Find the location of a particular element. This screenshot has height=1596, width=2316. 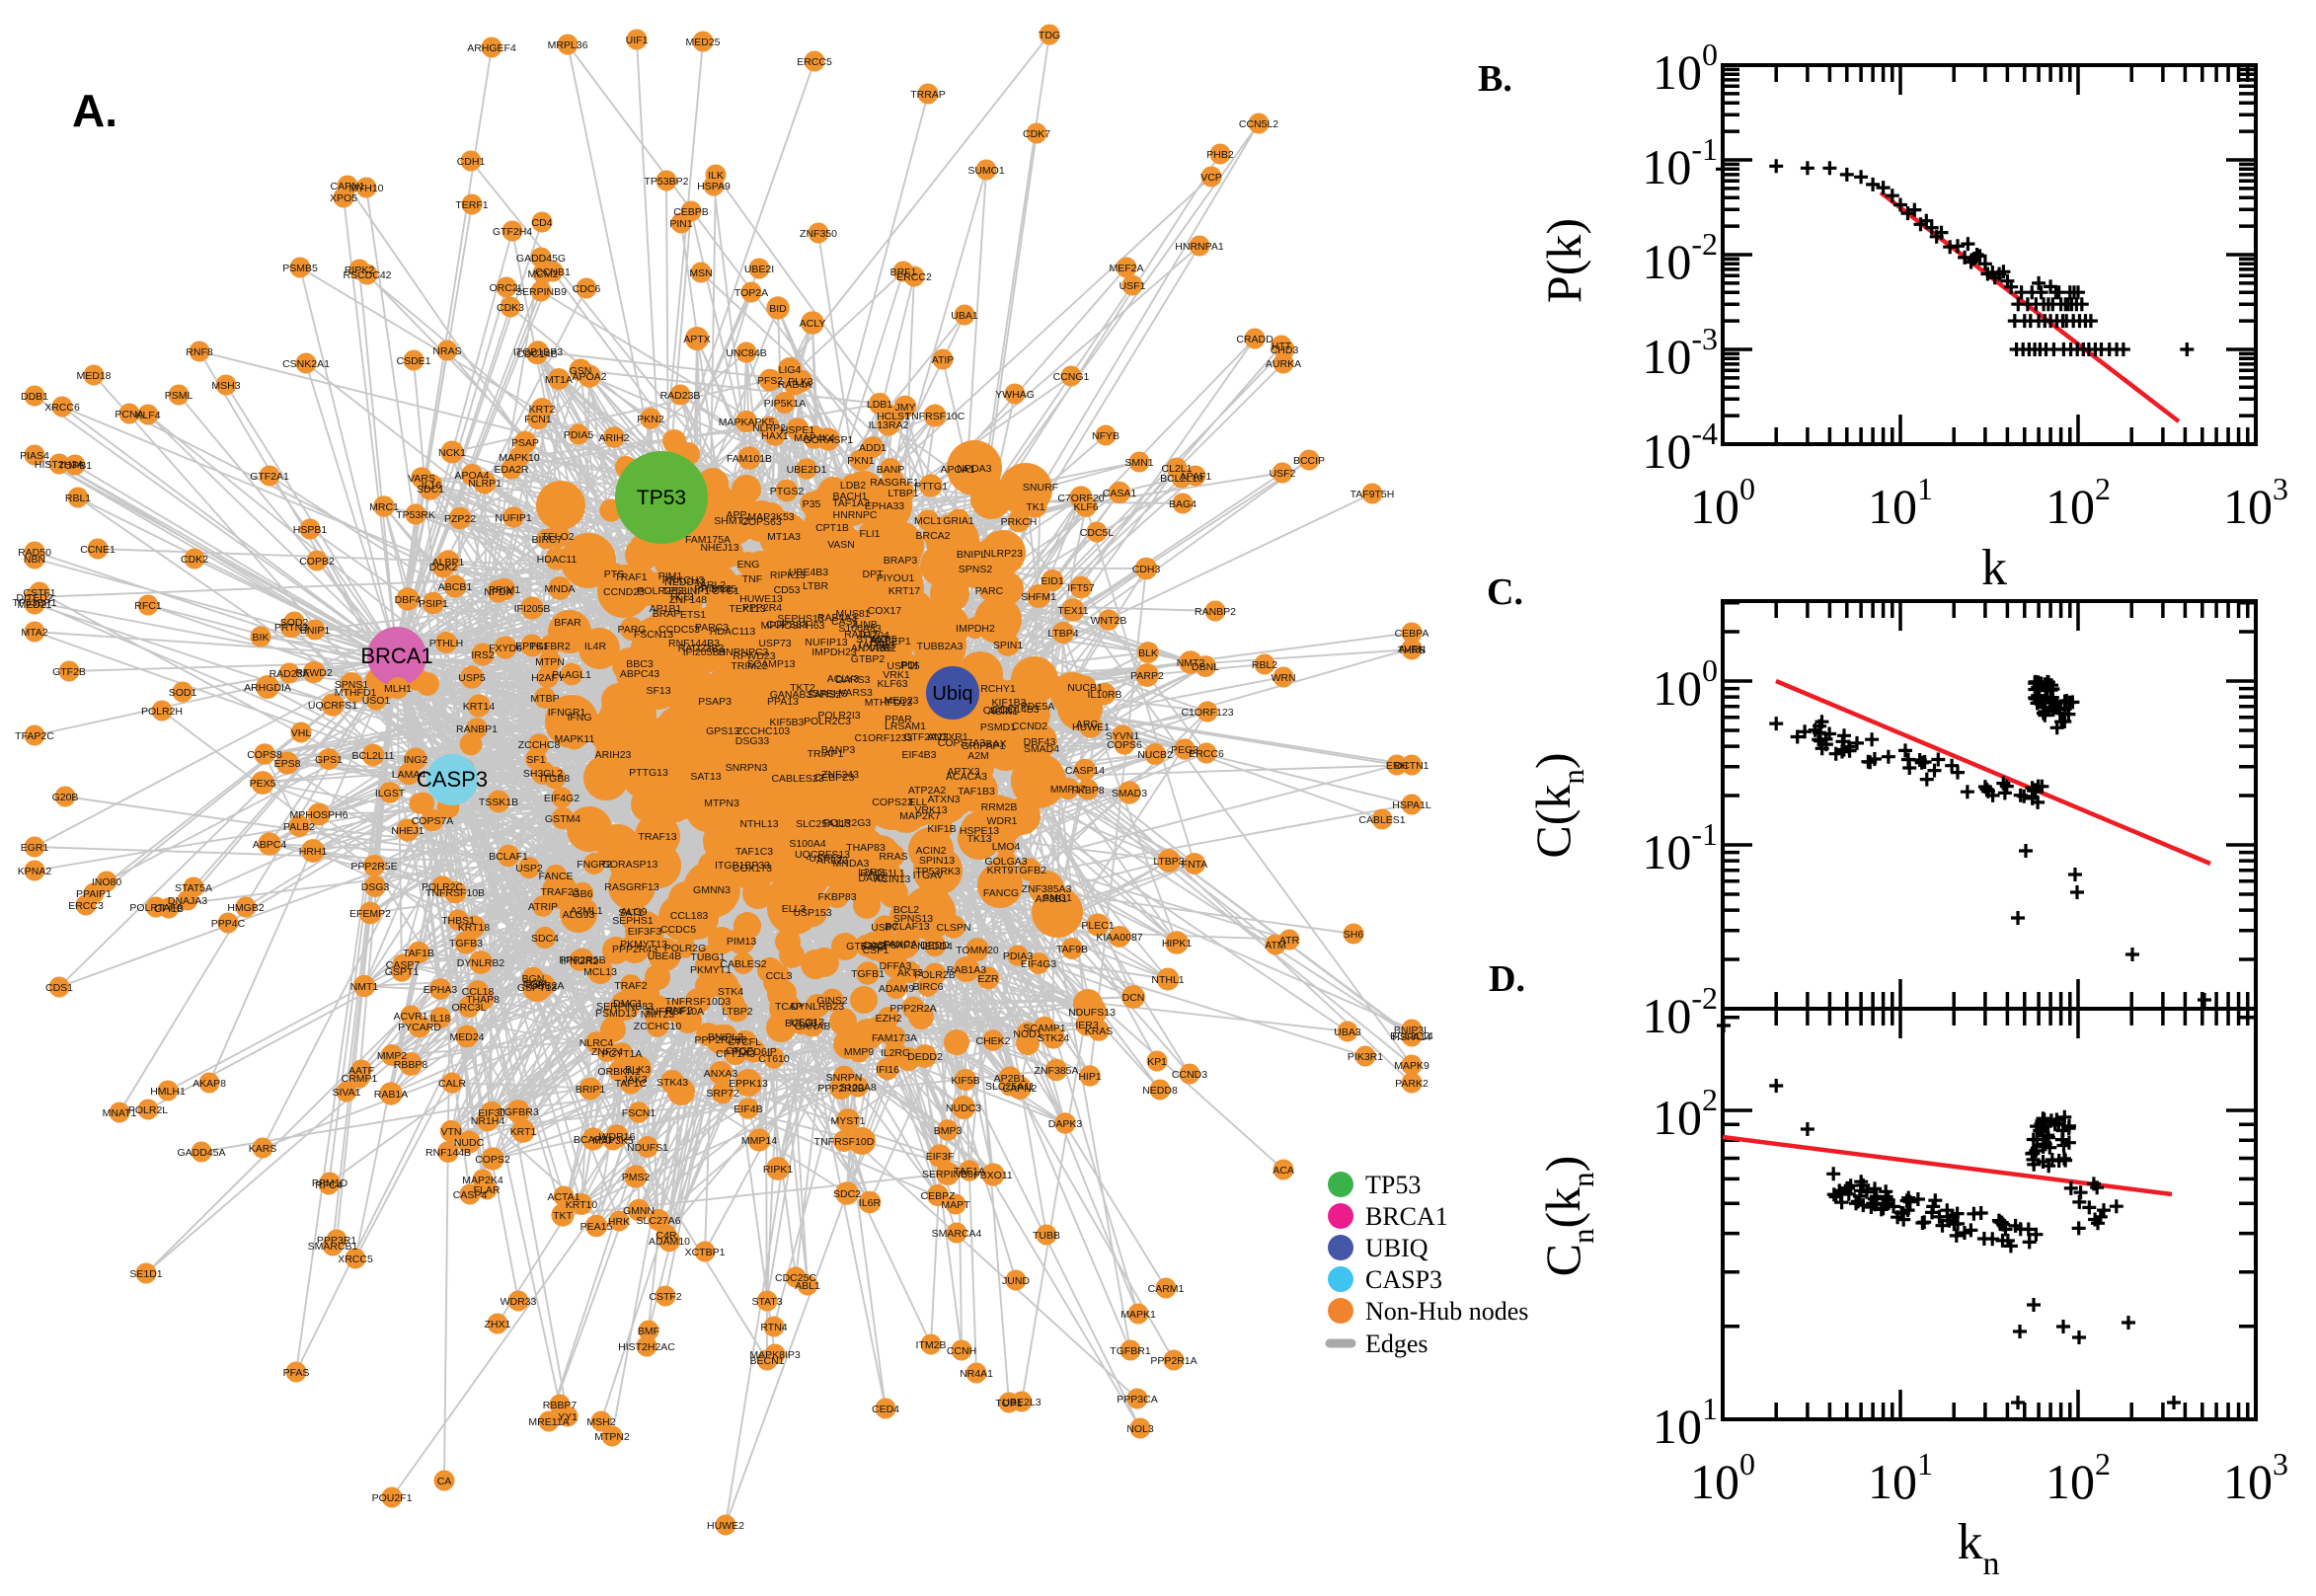

svg-text: ITGAV is located at coordinates (928, 875).